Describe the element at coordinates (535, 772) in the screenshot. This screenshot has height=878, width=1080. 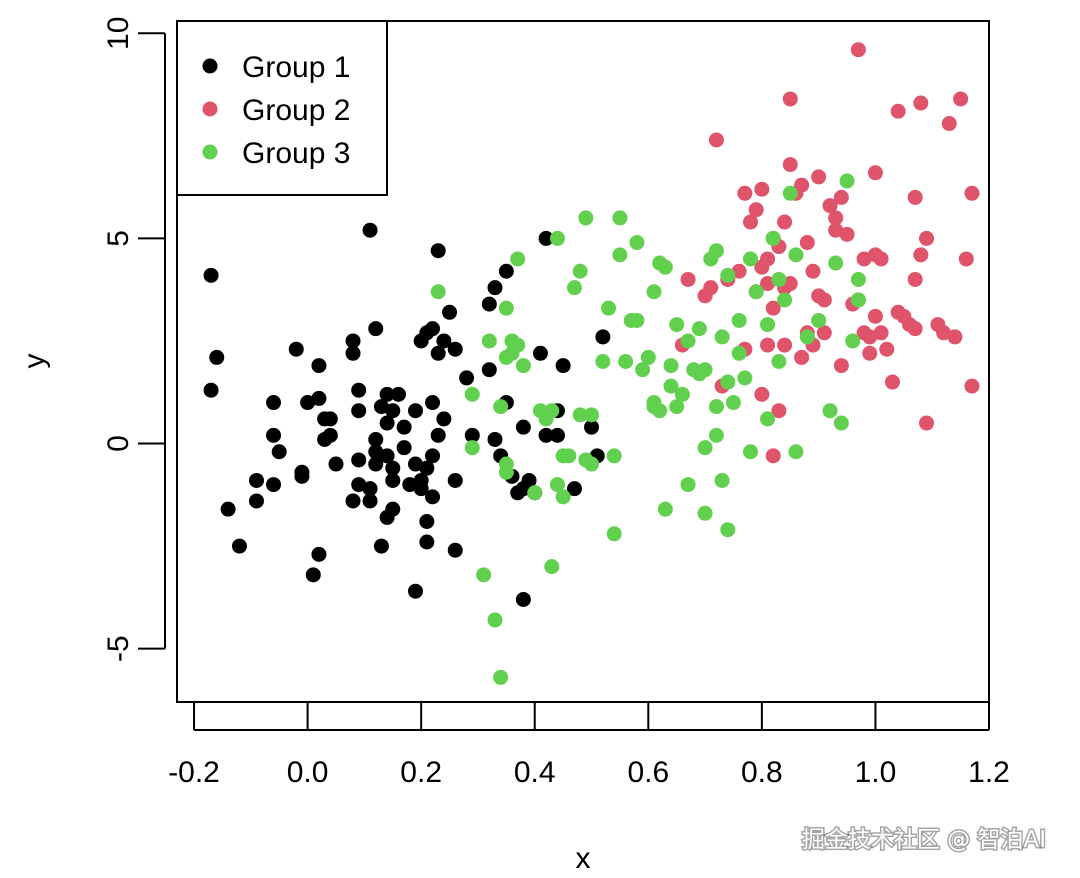
I see `x-tick-label: 0.4` at that location.